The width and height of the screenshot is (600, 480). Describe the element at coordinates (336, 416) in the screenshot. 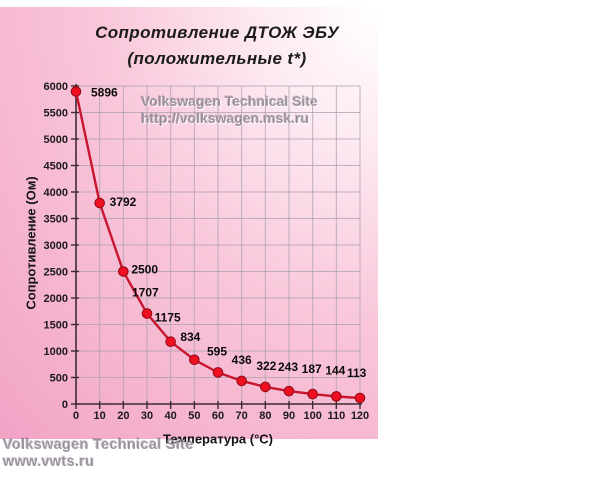

I see `x-tick-label: 110` at that location.